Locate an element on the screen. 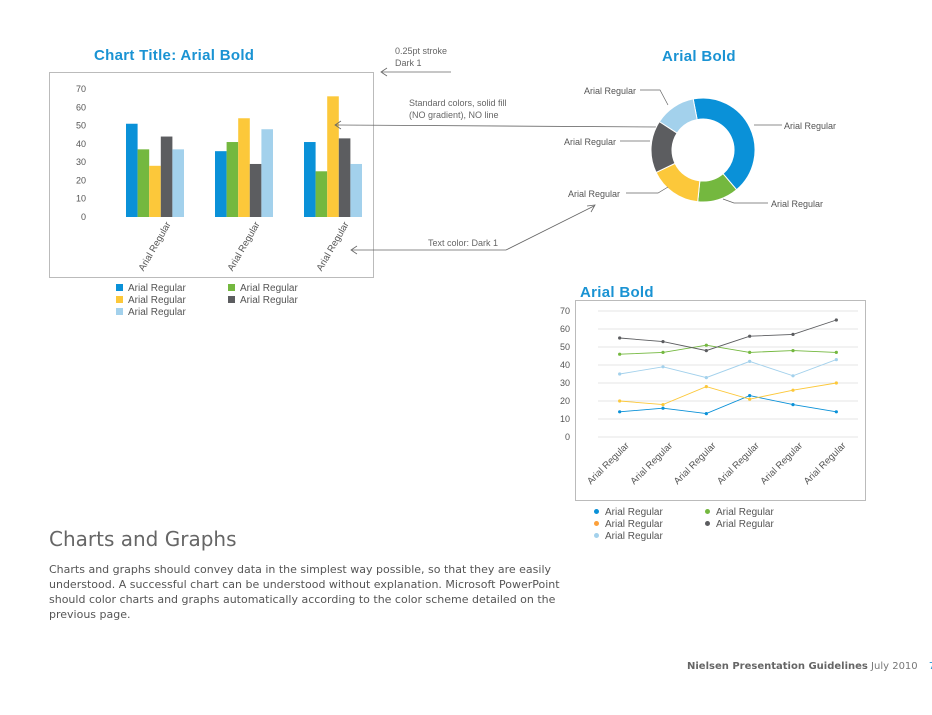  legend-dot-gray is located at coordinates (707, 523).